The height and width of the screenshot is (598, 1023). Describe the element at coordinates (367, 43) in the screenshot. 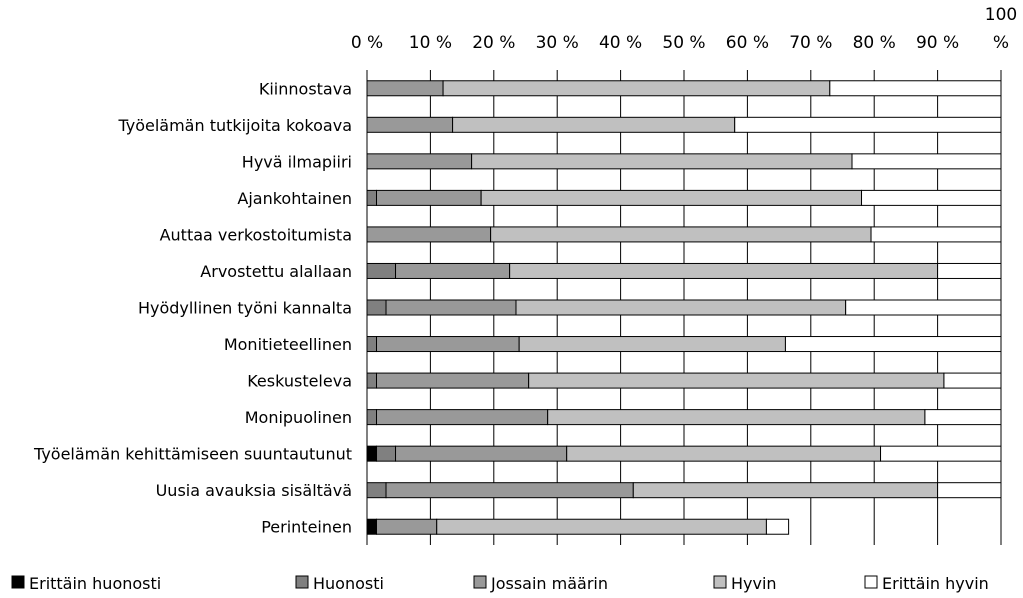

I see `x-tick-label: 0 %` at that location.